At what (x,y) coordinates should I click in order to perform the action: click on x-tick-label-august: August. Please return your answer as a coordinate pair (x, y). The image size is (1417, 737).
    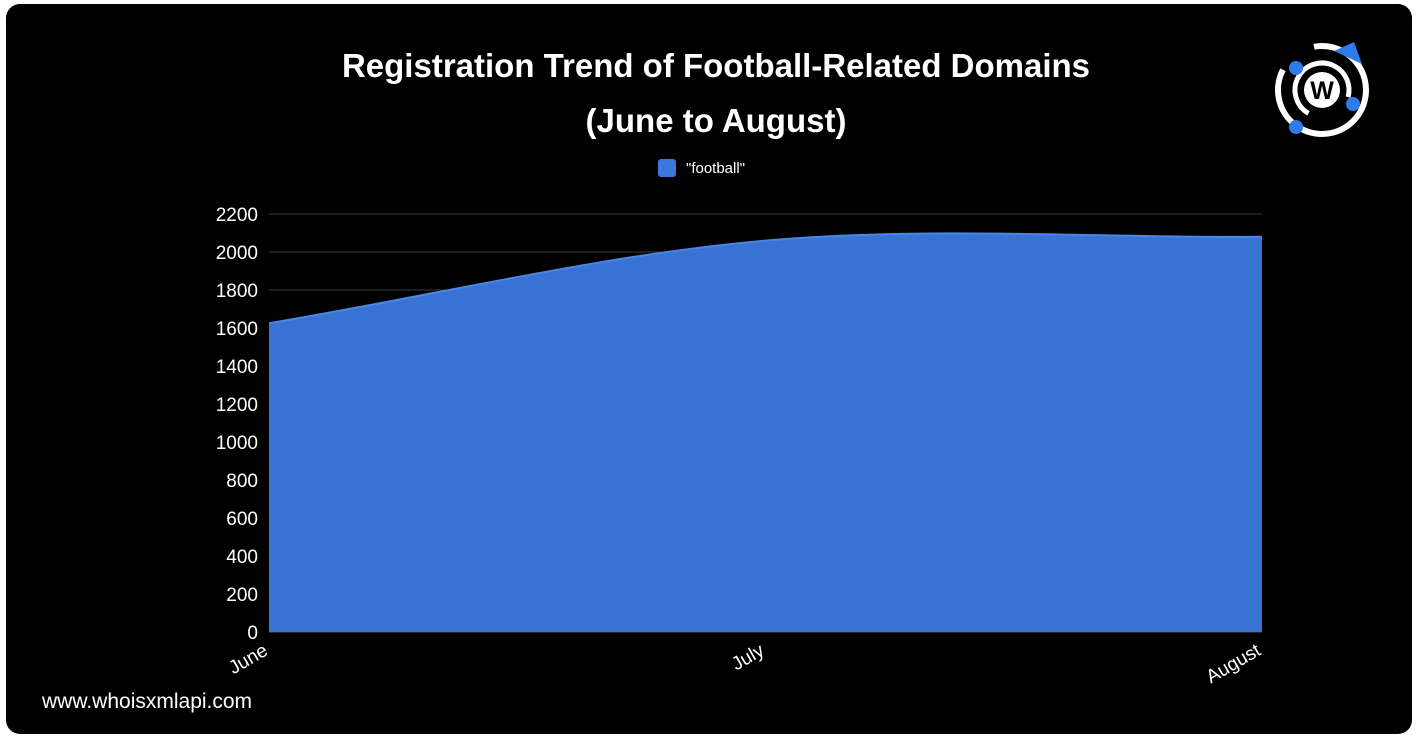
    Looking at the image, I should click on (1234, 664).